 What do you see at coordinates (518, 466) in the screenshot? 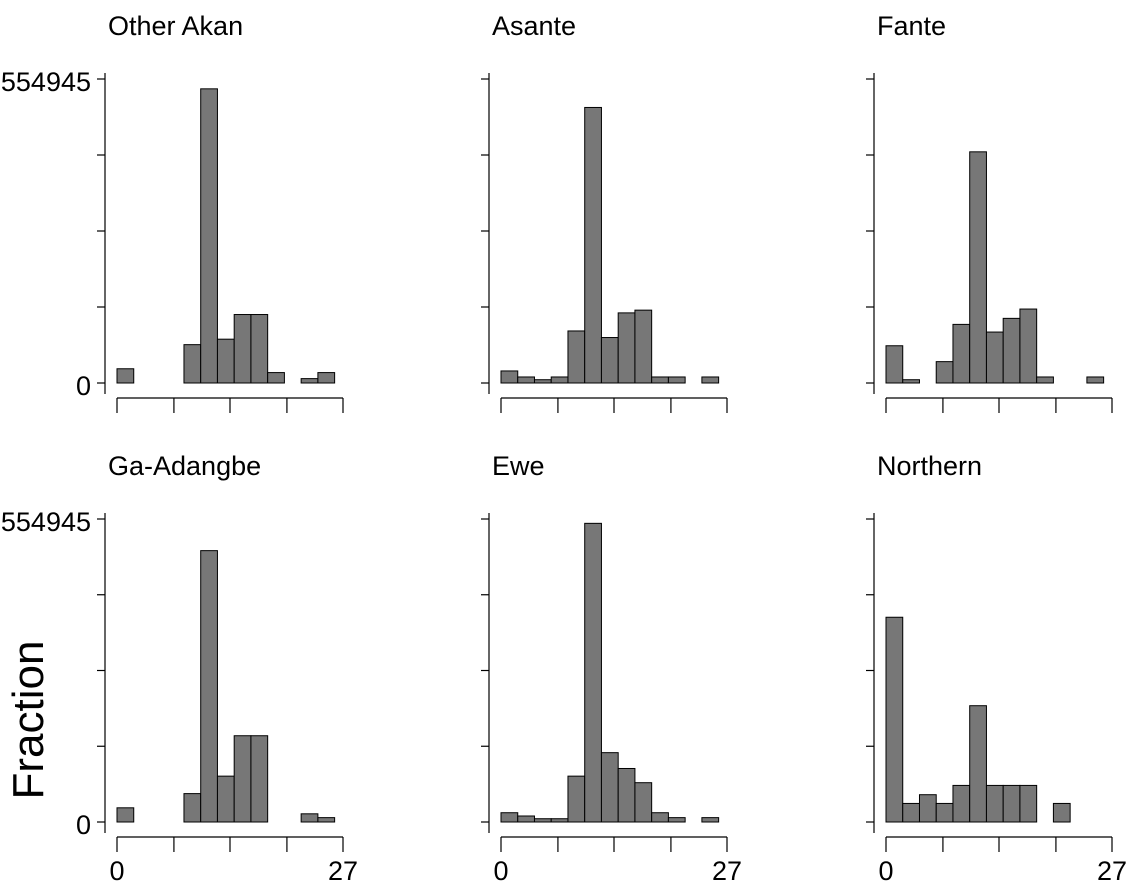
I see `panel-title: Ewe` at bounding box center [518, 466].